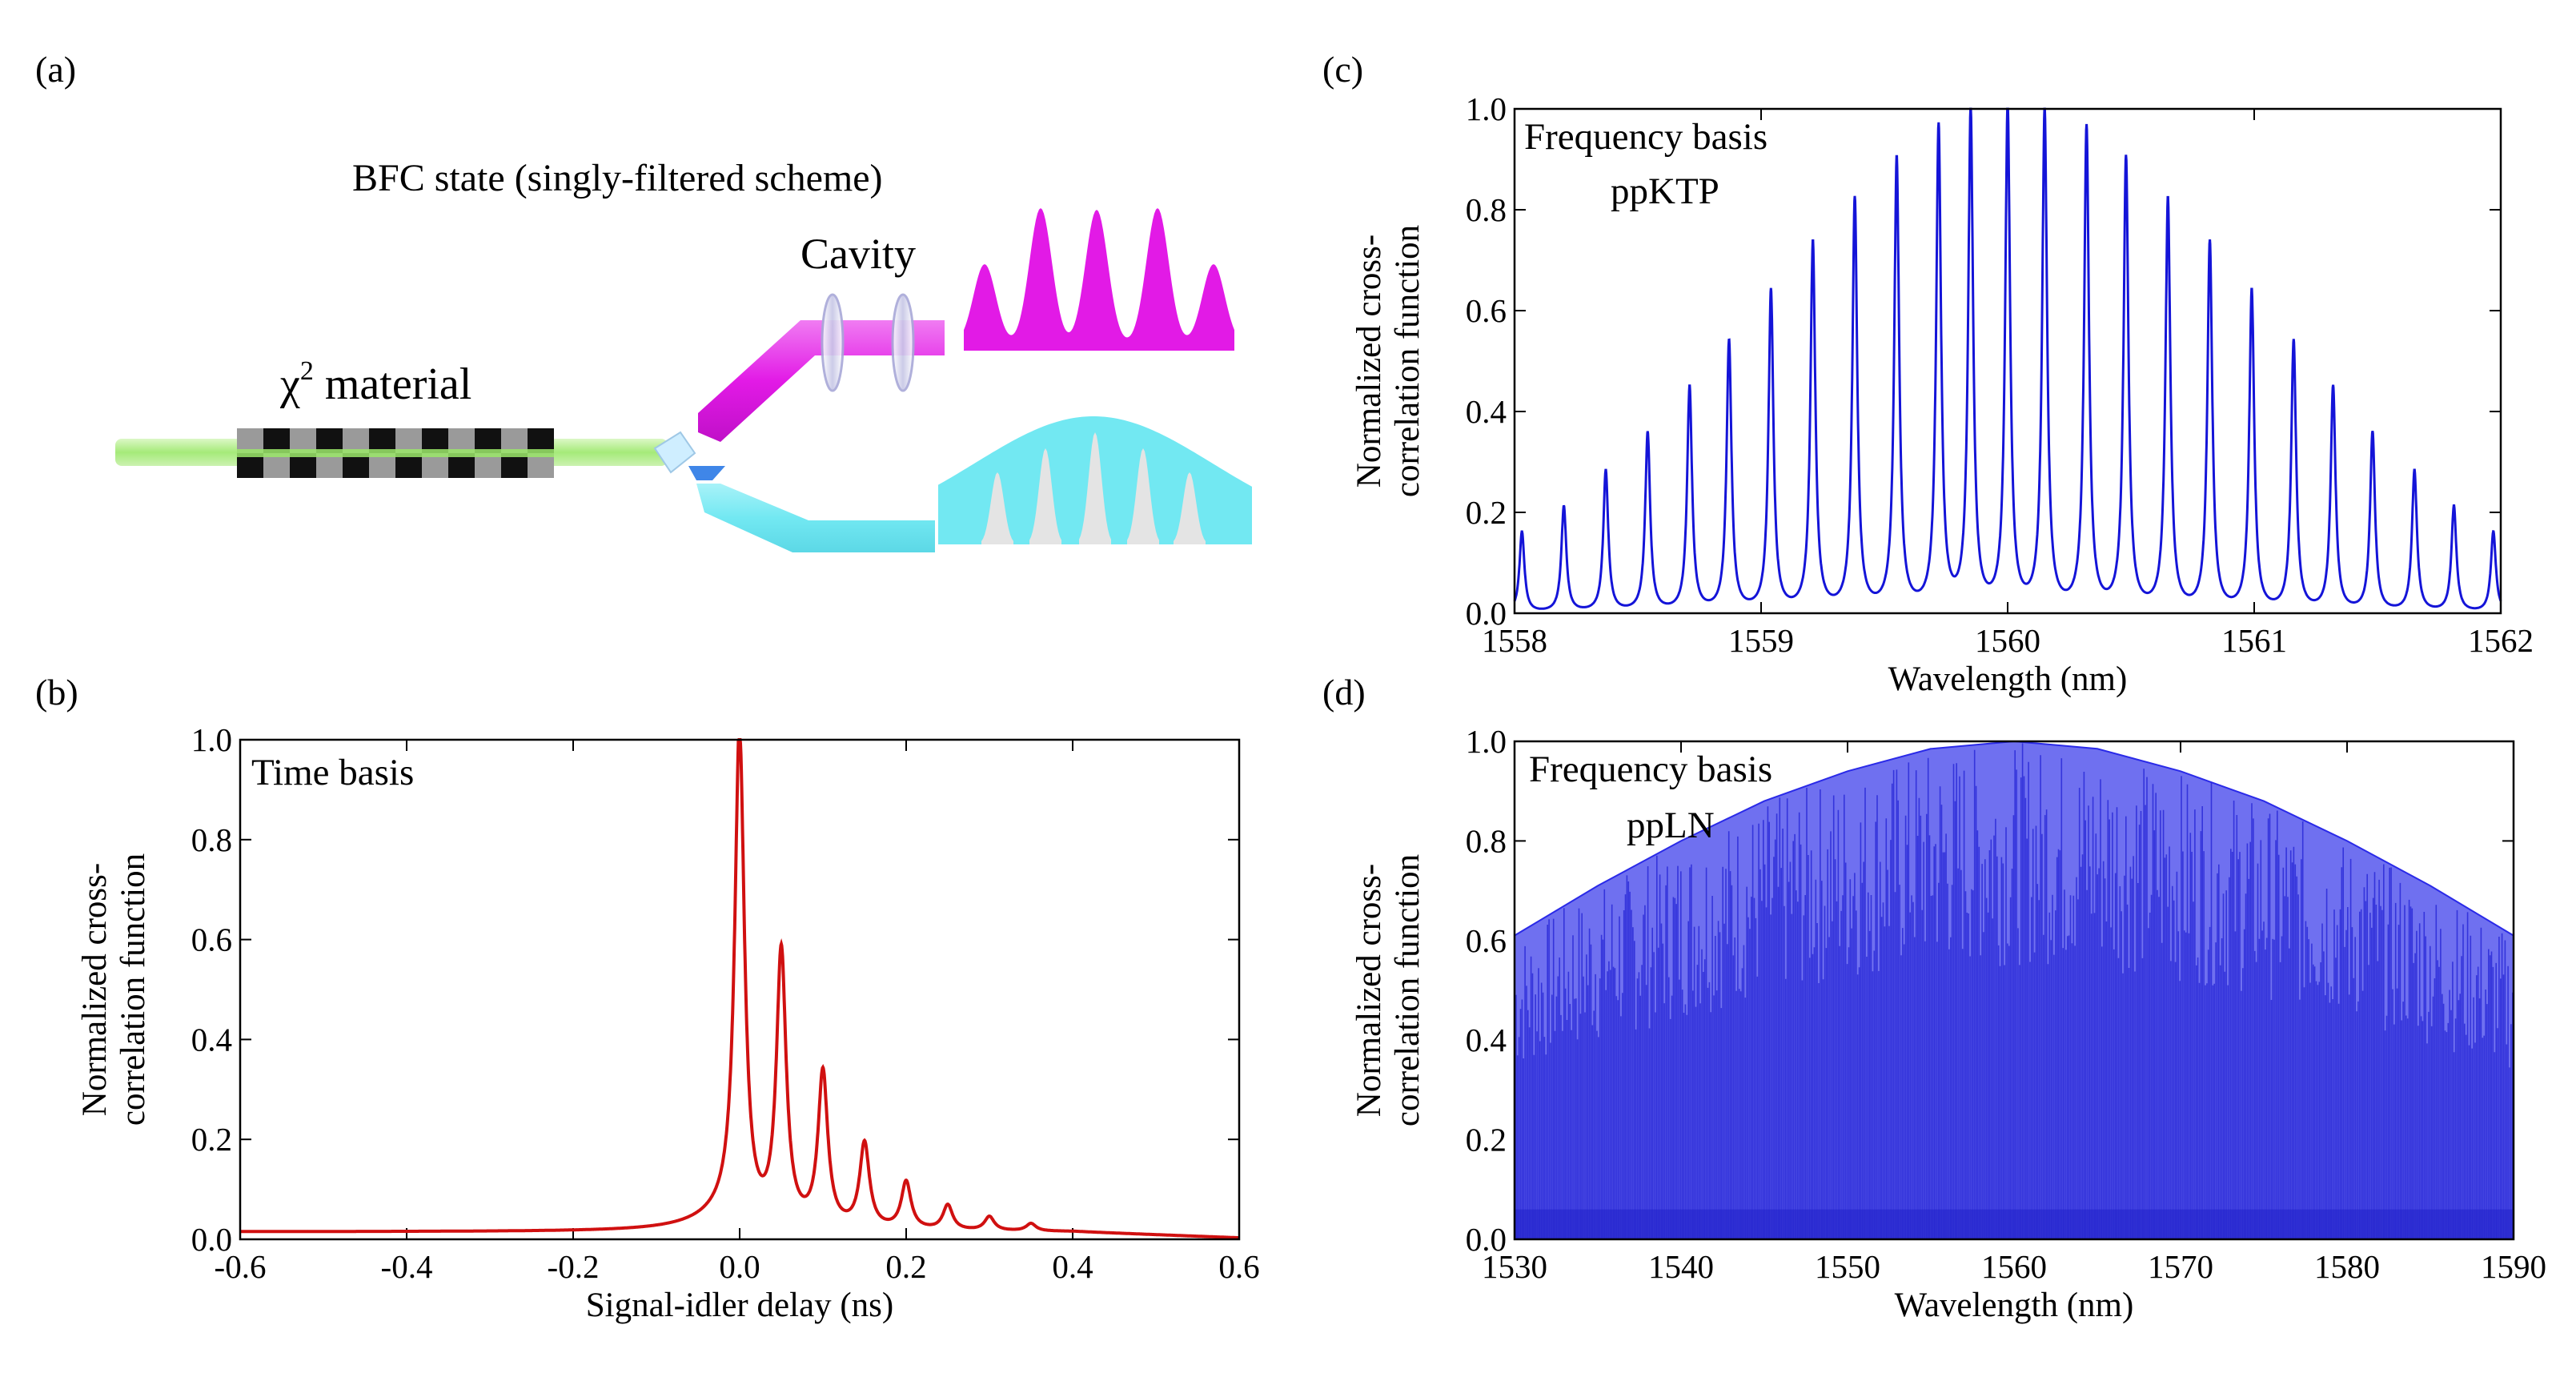  Describe the element at coordinates (740, 1305) in the screenshot. I see `x-axis-title: Signal-idler delay (ns)` at that location.